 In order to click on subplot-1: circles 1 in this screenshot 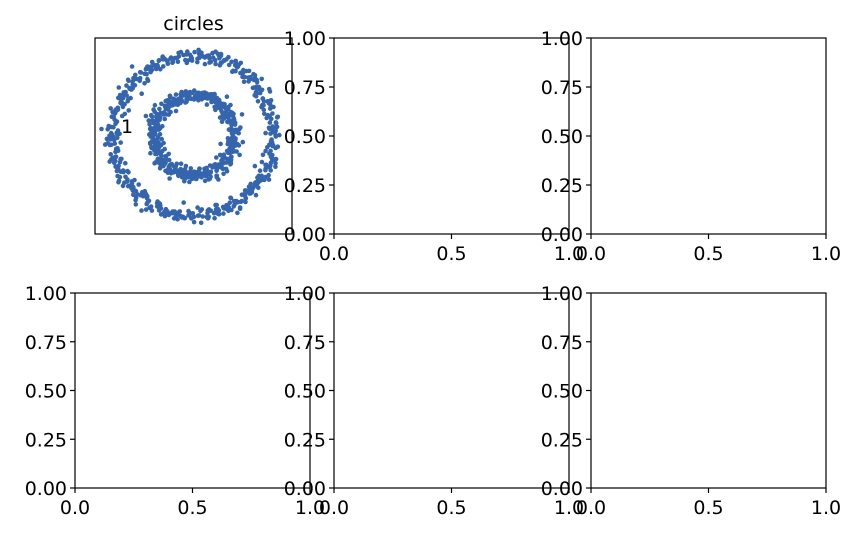, I will do `click(193, 124)`.